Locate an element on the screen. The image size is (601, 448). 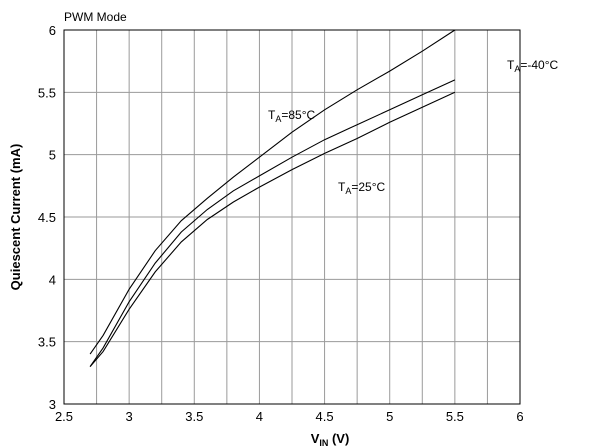
series-label-85c-rest: =85°C is located at coordinates (298, 115).